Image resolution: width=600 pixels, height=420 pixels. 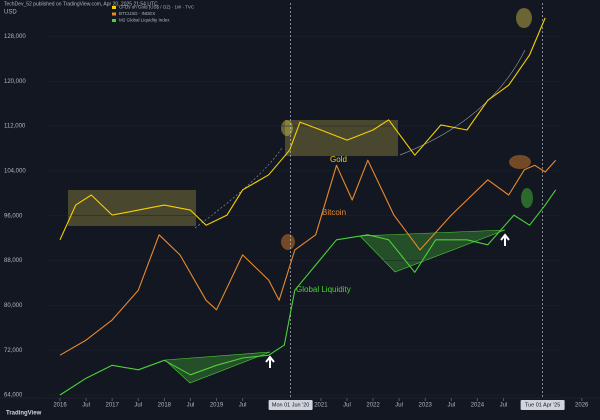 I want to click on y-tick-label: 104,000, so click(x=15, y=171).